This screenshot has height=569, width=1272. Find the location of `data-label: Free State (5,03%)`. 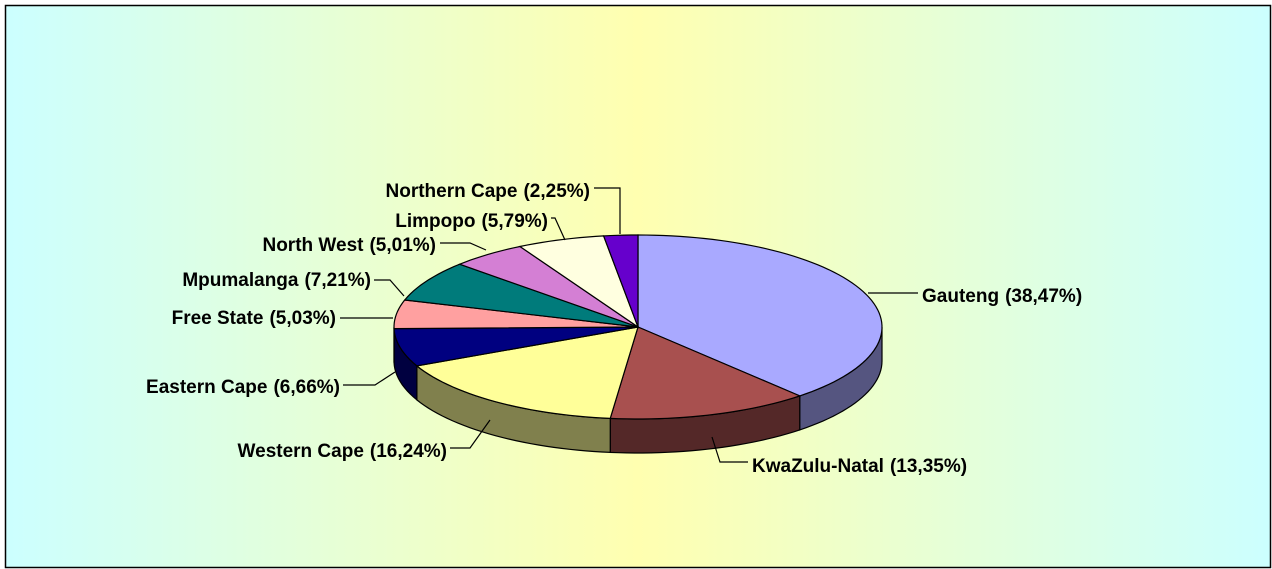

data-label: Free State (5,03%) is located at coordinates (254, 318).